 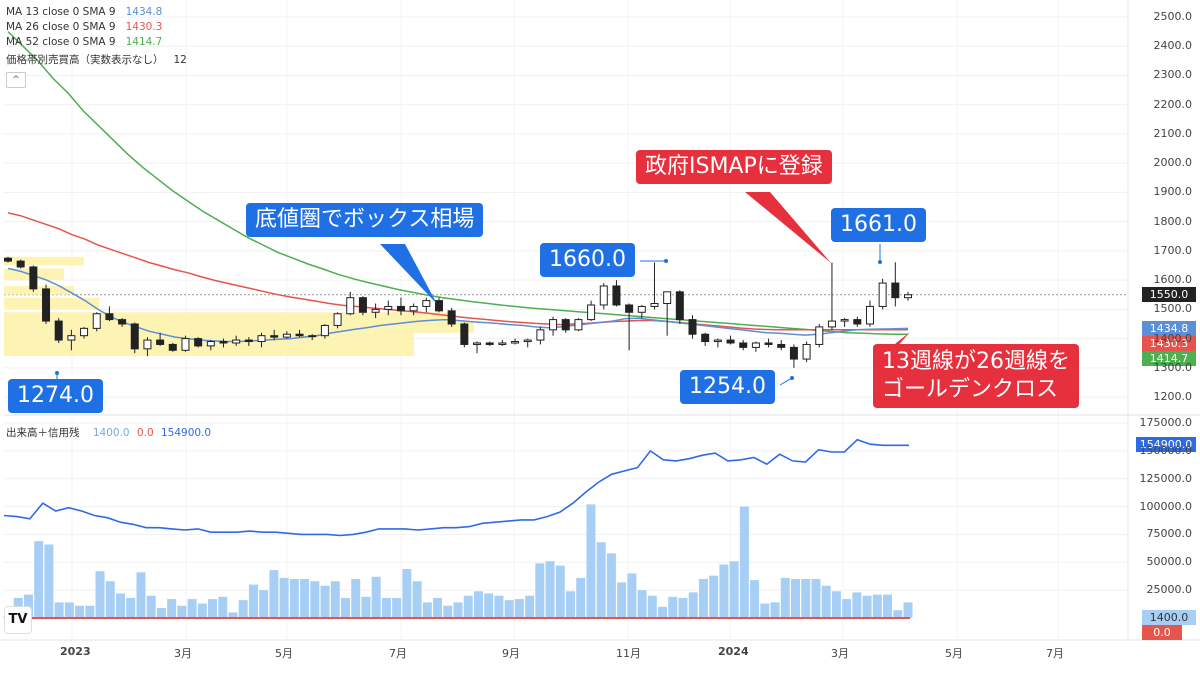 I want to click on time-tick-label: 2023, so click(x=75, y=651).